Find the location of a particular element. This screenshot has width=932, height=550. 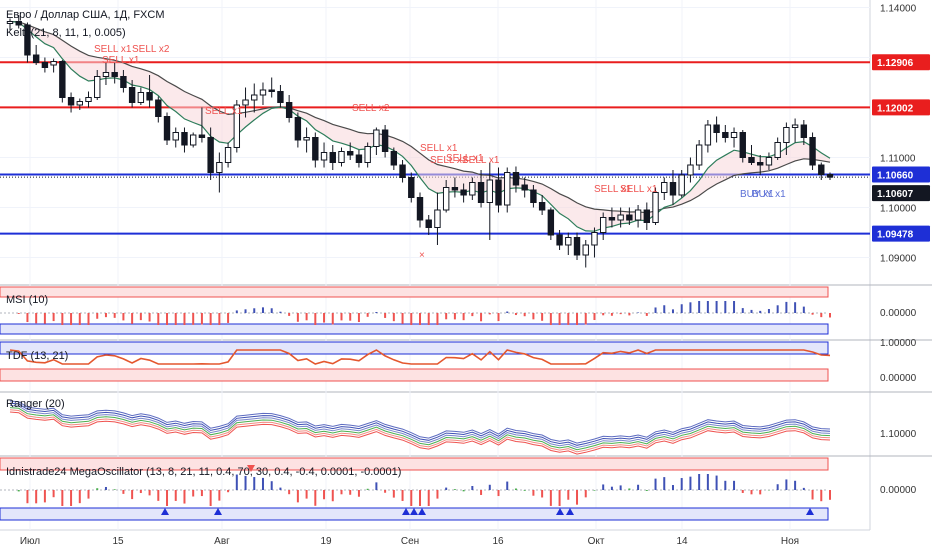

price-badge-label: 1.10660 is located at coordinates (895, 176).